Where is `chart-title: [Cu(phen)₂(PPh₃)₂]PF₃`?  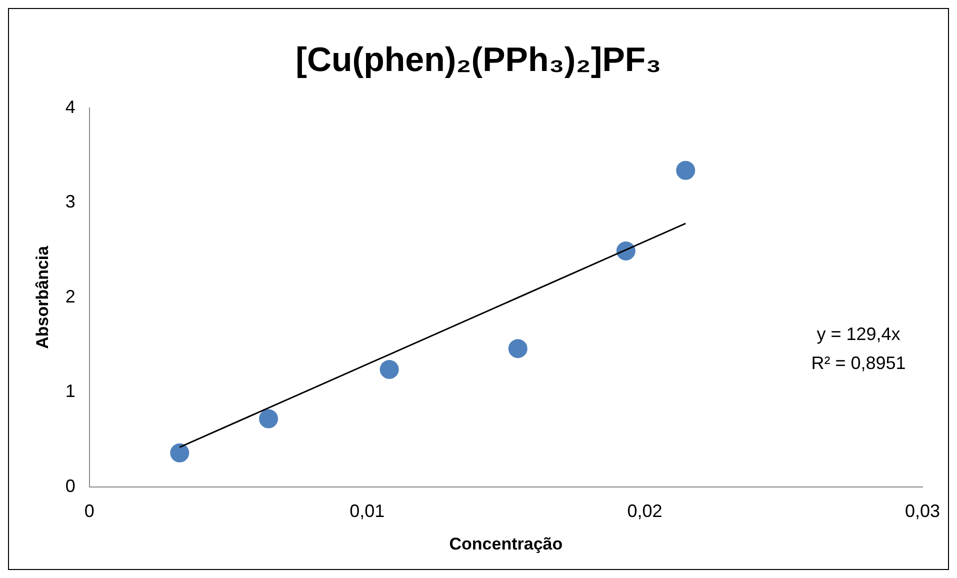
chart-title: [Cu(phen)₂(PPh₃)₂]PF₃ is located at coordinates (479, 59).